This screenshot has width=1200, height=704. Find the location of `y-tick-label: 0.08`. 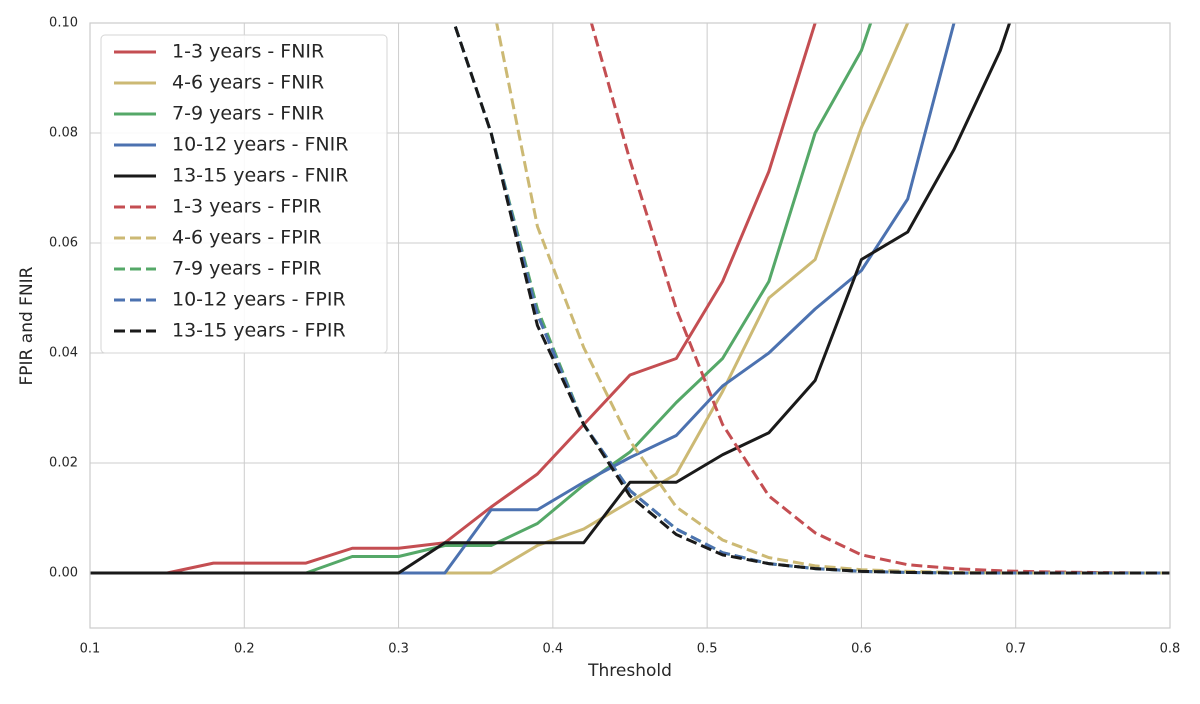

y-tick-label: 0.08 is located at coordinates (63, 133).